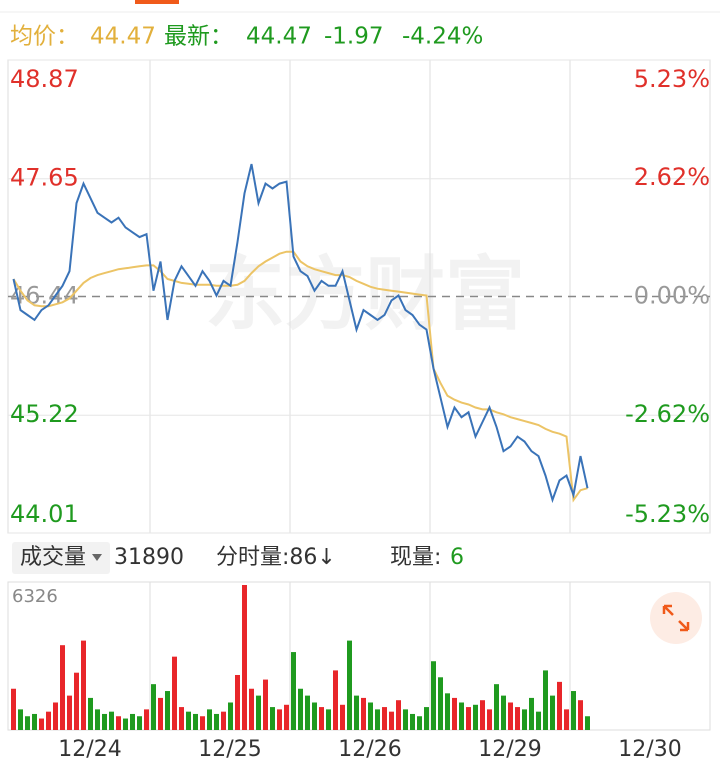 This screenshot has width=720, height=758. I want to click on current-value: 6, so click(457, 557).